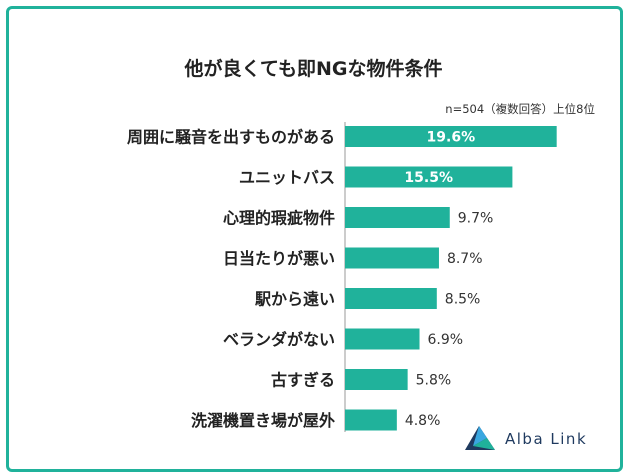 The image size is (627, 476). What do you see at coordinates (303, 380) in the screenshot?
I see `category-label: 古すぎる` at bounding box center [303, 380].